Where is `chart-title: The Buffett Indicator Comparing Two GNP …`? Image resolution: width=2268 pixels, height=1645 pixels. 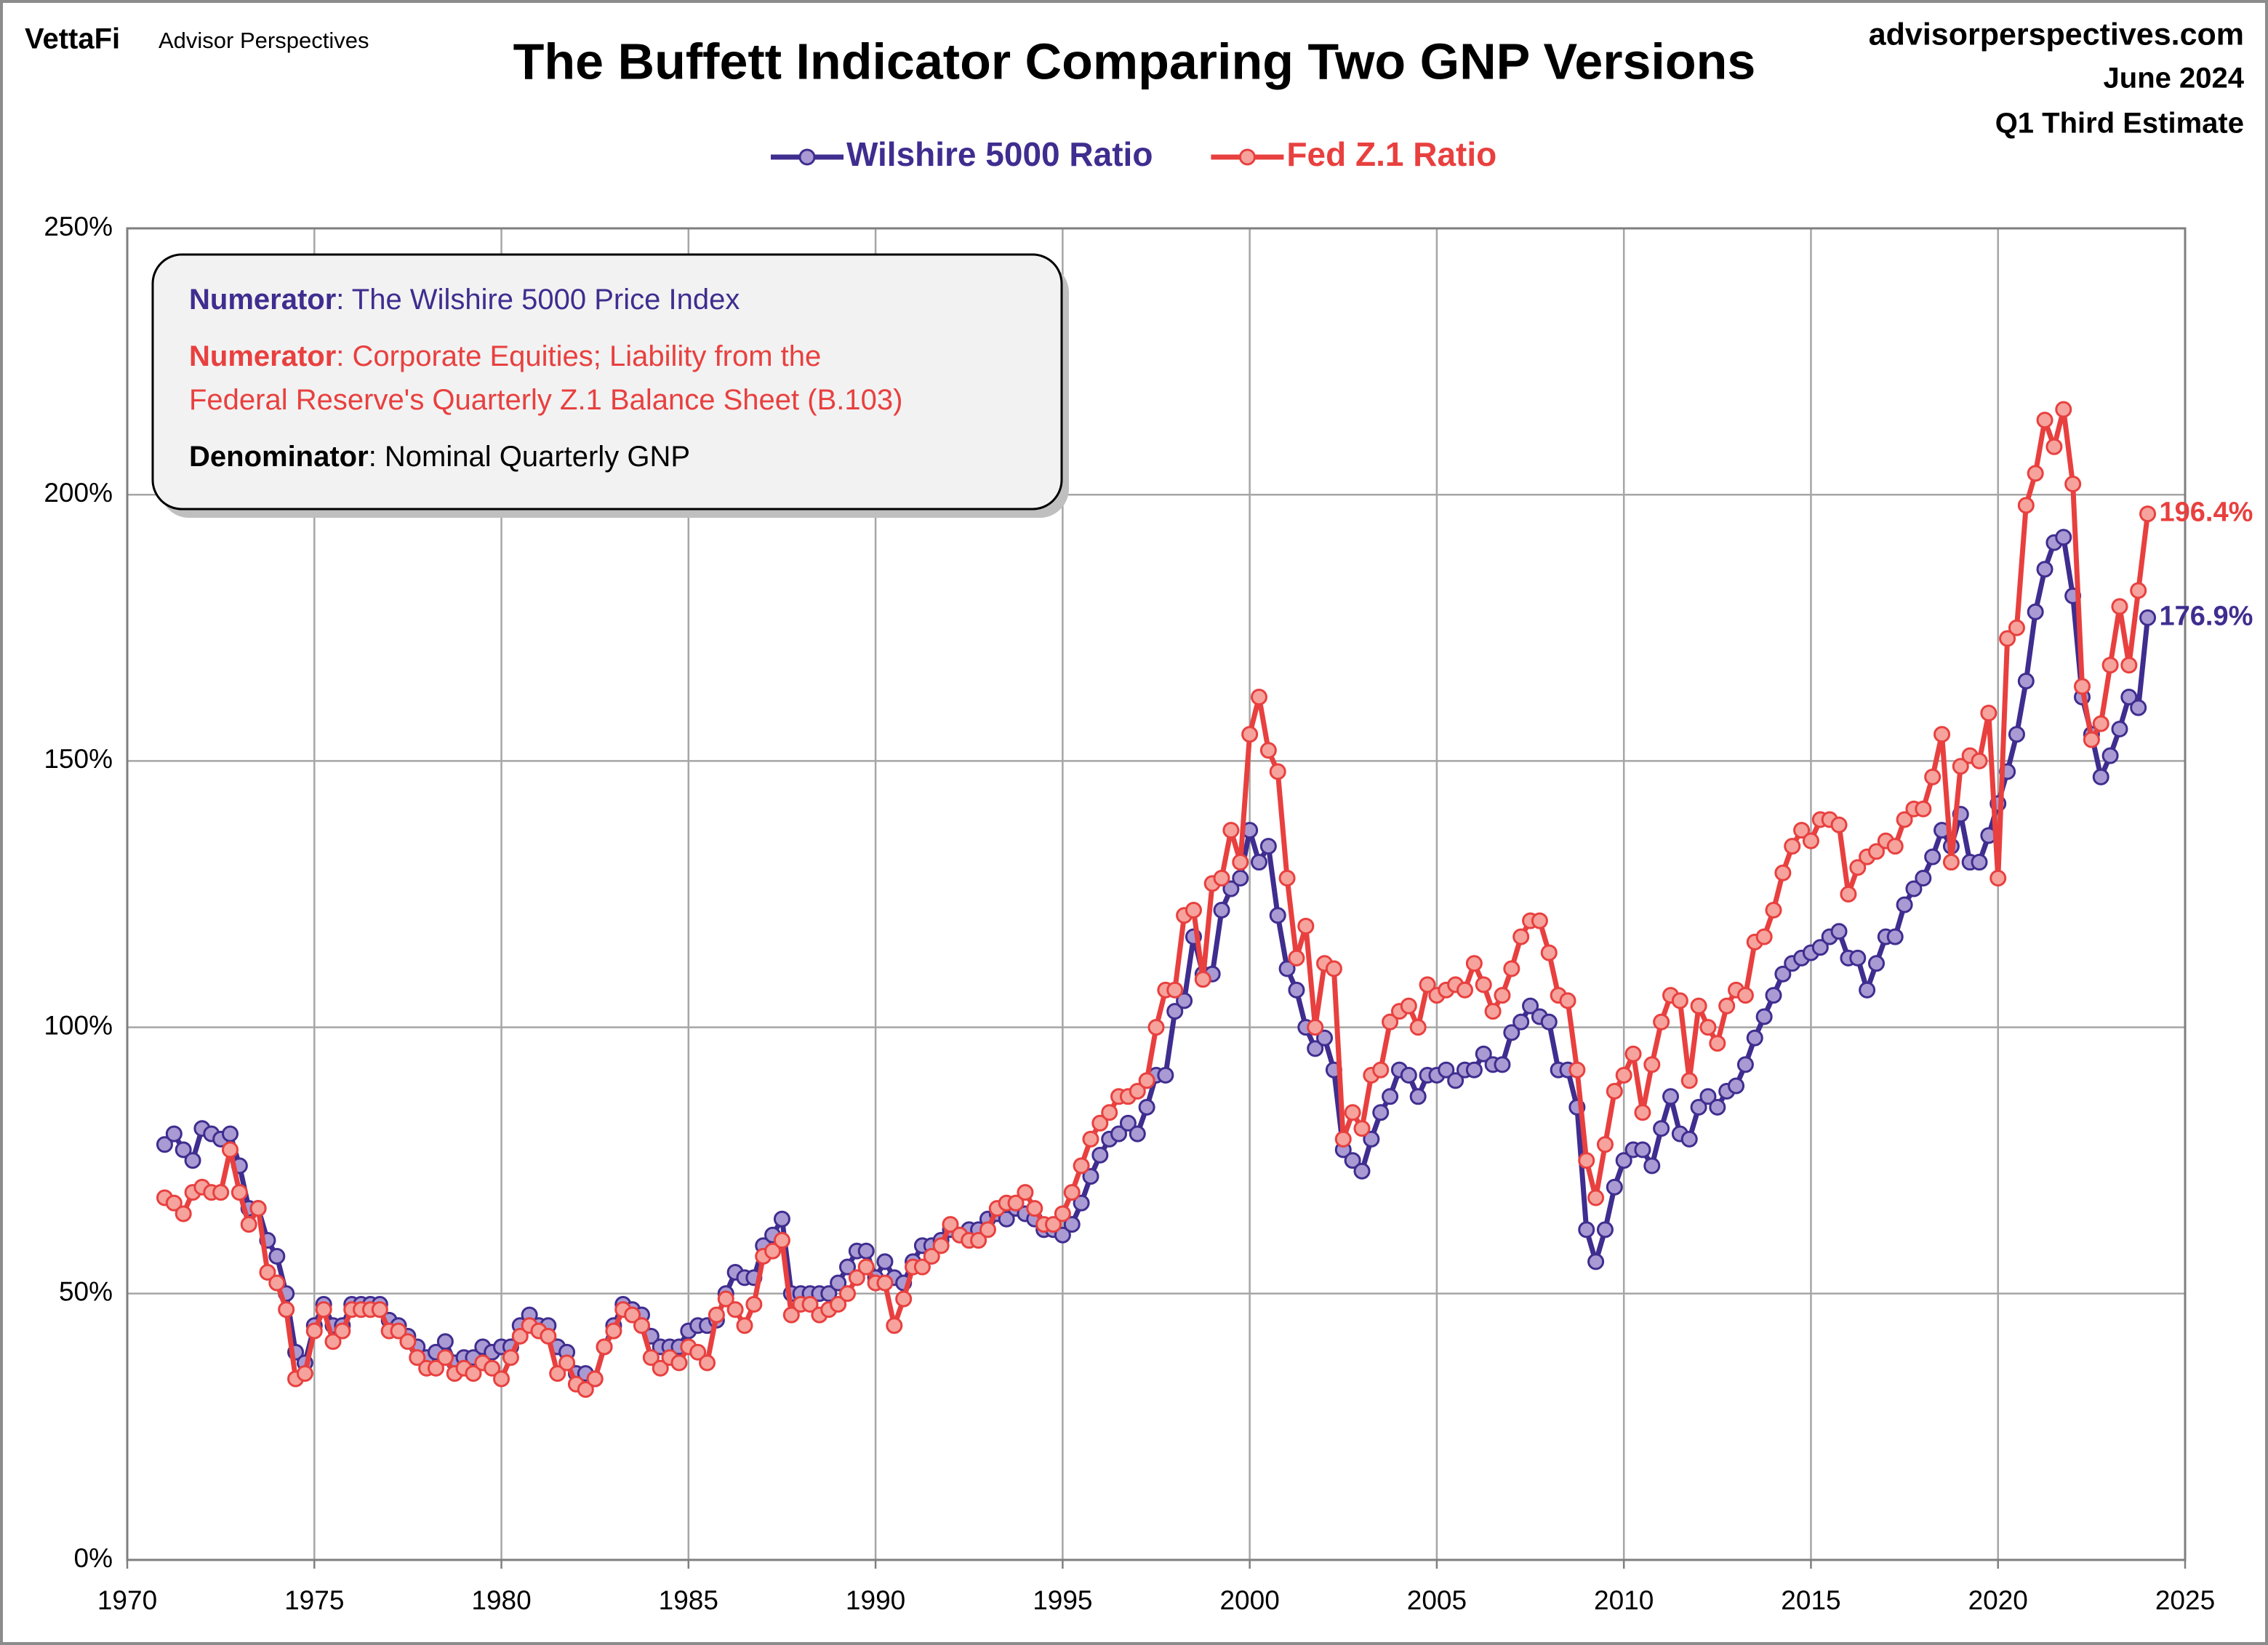
chart-title: The Buffett Indicator Comparing Two GNP … is located at coordinates (1134, 61).